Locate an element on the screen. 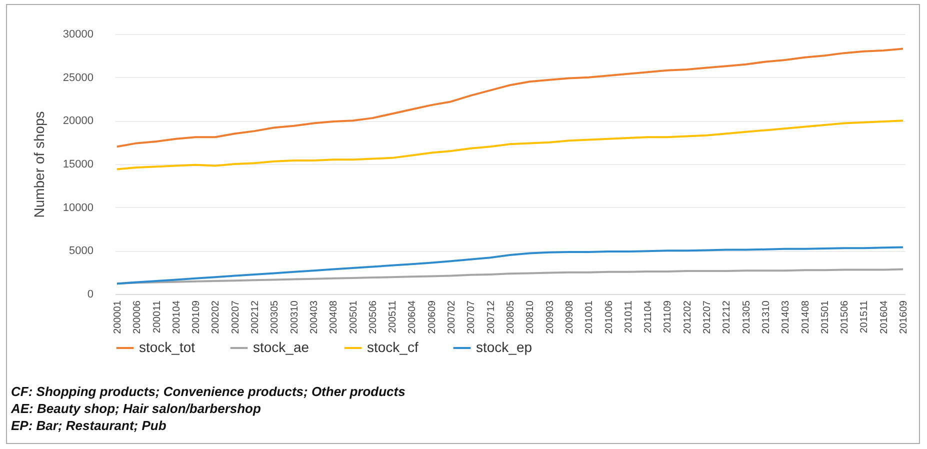 The image size is (927, 449). x-tick-label: 200810 is located at coordinates (530, 317).